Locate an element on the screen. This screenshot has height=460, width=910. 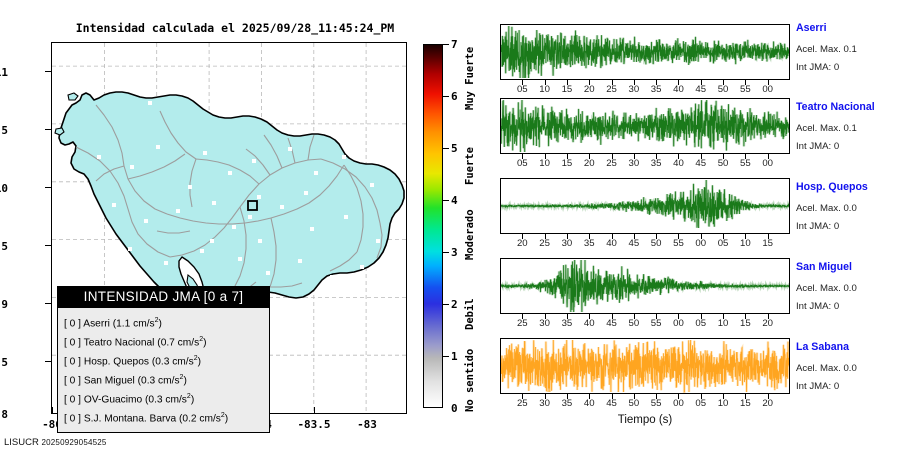
trace-box-hosp-quepos is located at coordinates (645, 206).